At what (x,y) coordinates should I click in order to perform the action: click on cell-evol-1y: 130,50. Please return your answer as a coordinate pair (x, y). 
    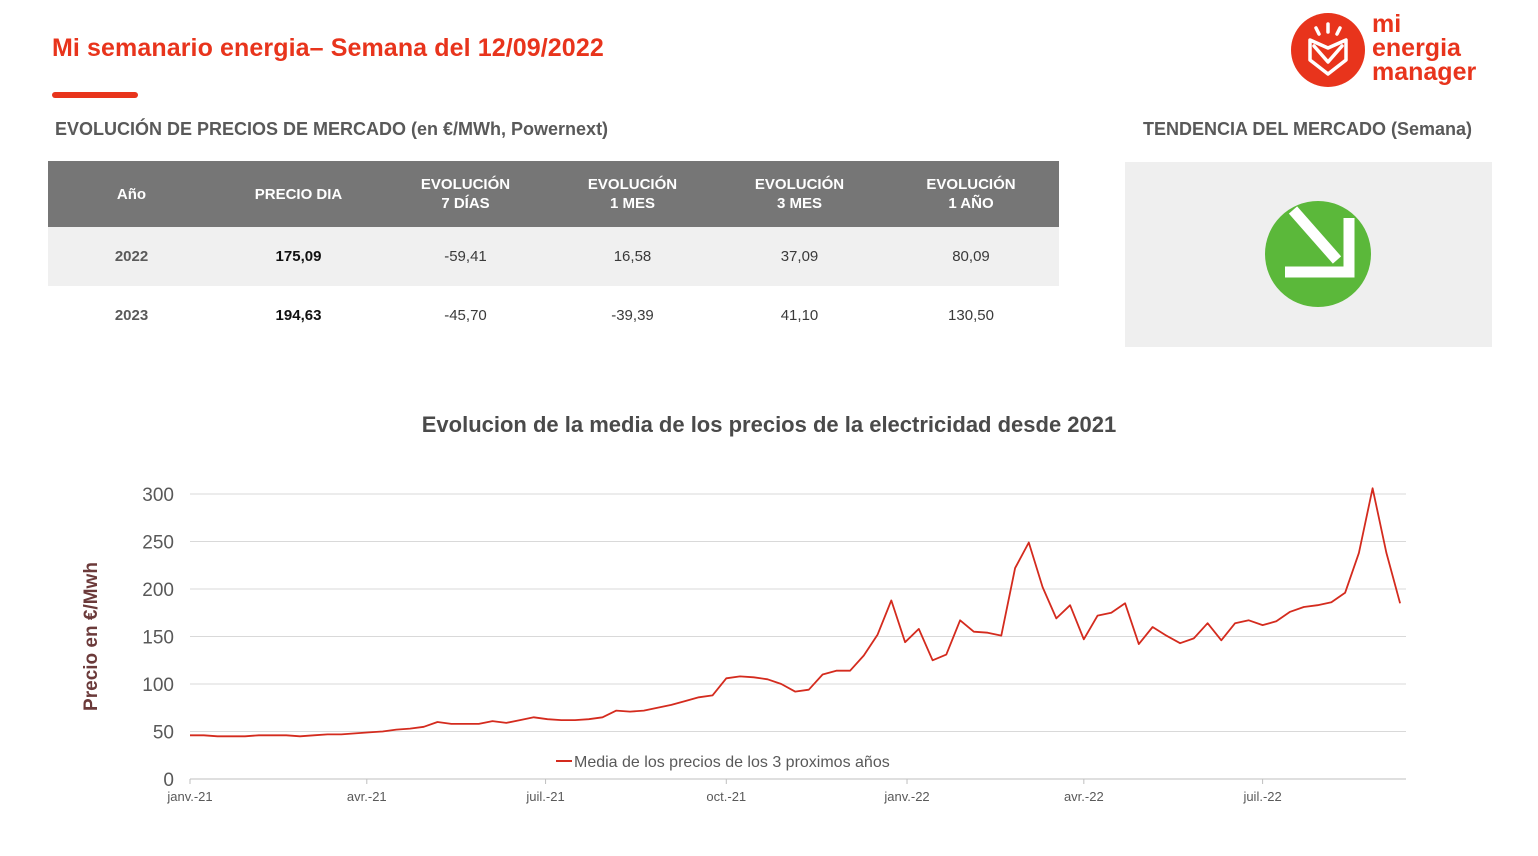
    Looking at the image, I should click on (971, 315).